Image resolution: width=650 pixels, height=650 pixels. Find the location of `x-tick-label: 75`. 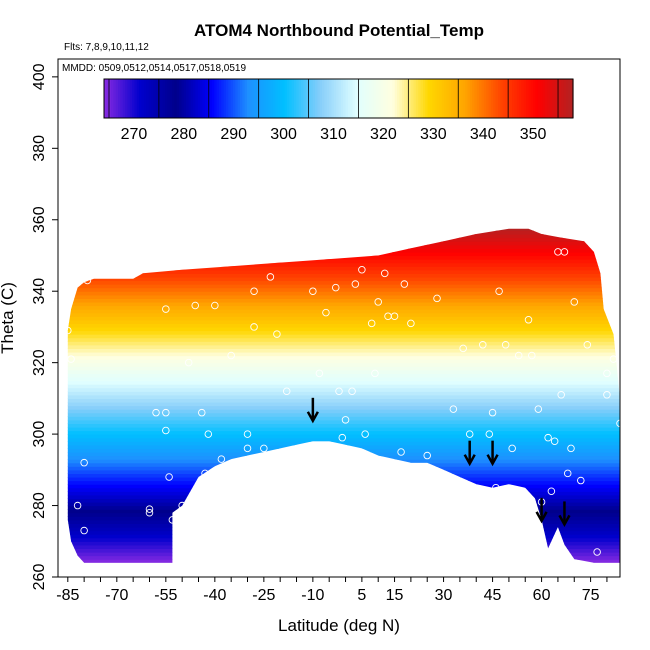

x-tick-label: 75 is located at coordinates (591, 595).